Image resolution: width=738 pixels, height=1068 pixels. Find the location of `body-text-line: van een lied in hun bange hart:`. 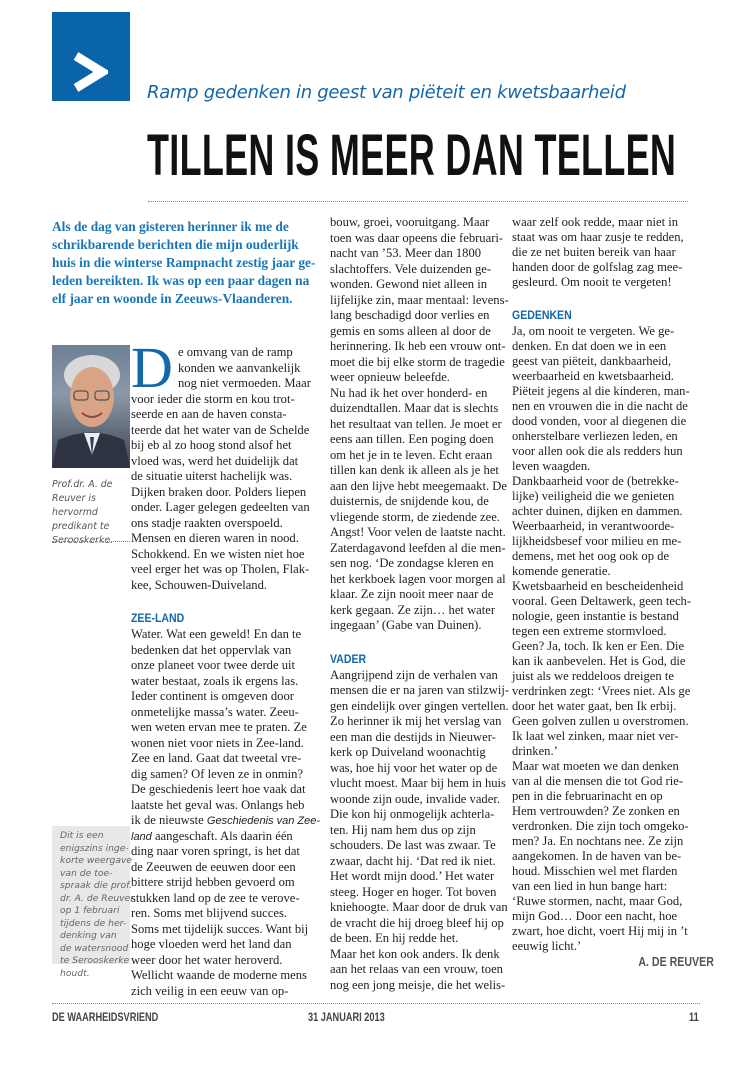

body-text-line: van een lied in hun bange hart: is located at coordinates (590, 886).